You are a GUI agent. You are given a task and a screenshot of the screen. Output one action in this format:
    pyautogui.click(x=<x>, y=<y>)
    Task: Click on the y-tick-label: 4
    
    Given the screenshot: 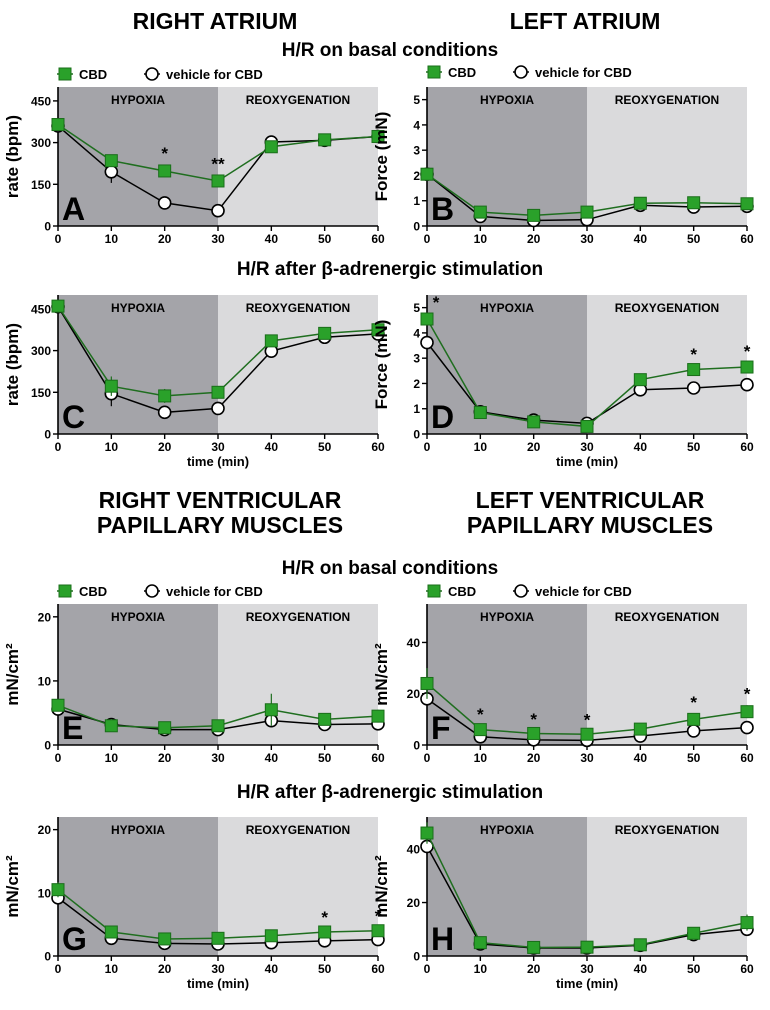 What is the action you would take?
    pyautogui.click(x=416, y=333)
    